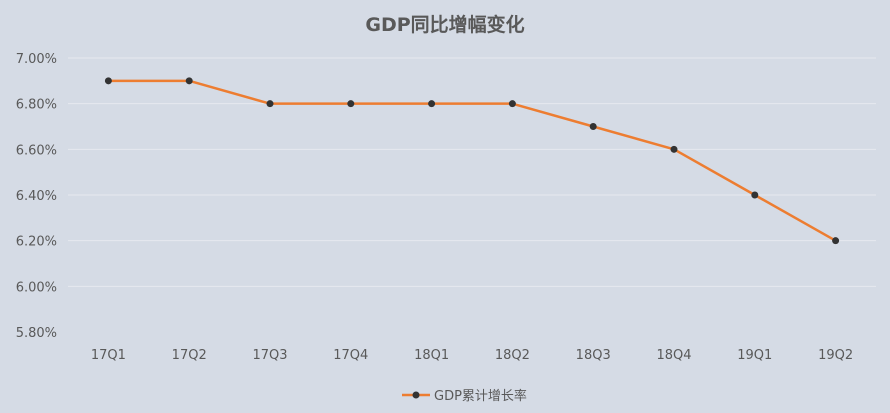  Describe the element at coordinates (431, 355) in the screenshot. I see `x-tick-label: 18Q1` at that location.